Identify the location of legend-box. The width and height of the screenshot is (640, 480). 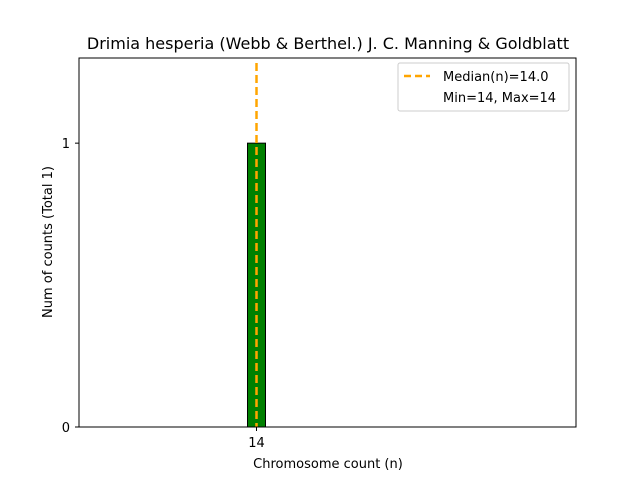
(483, 87).